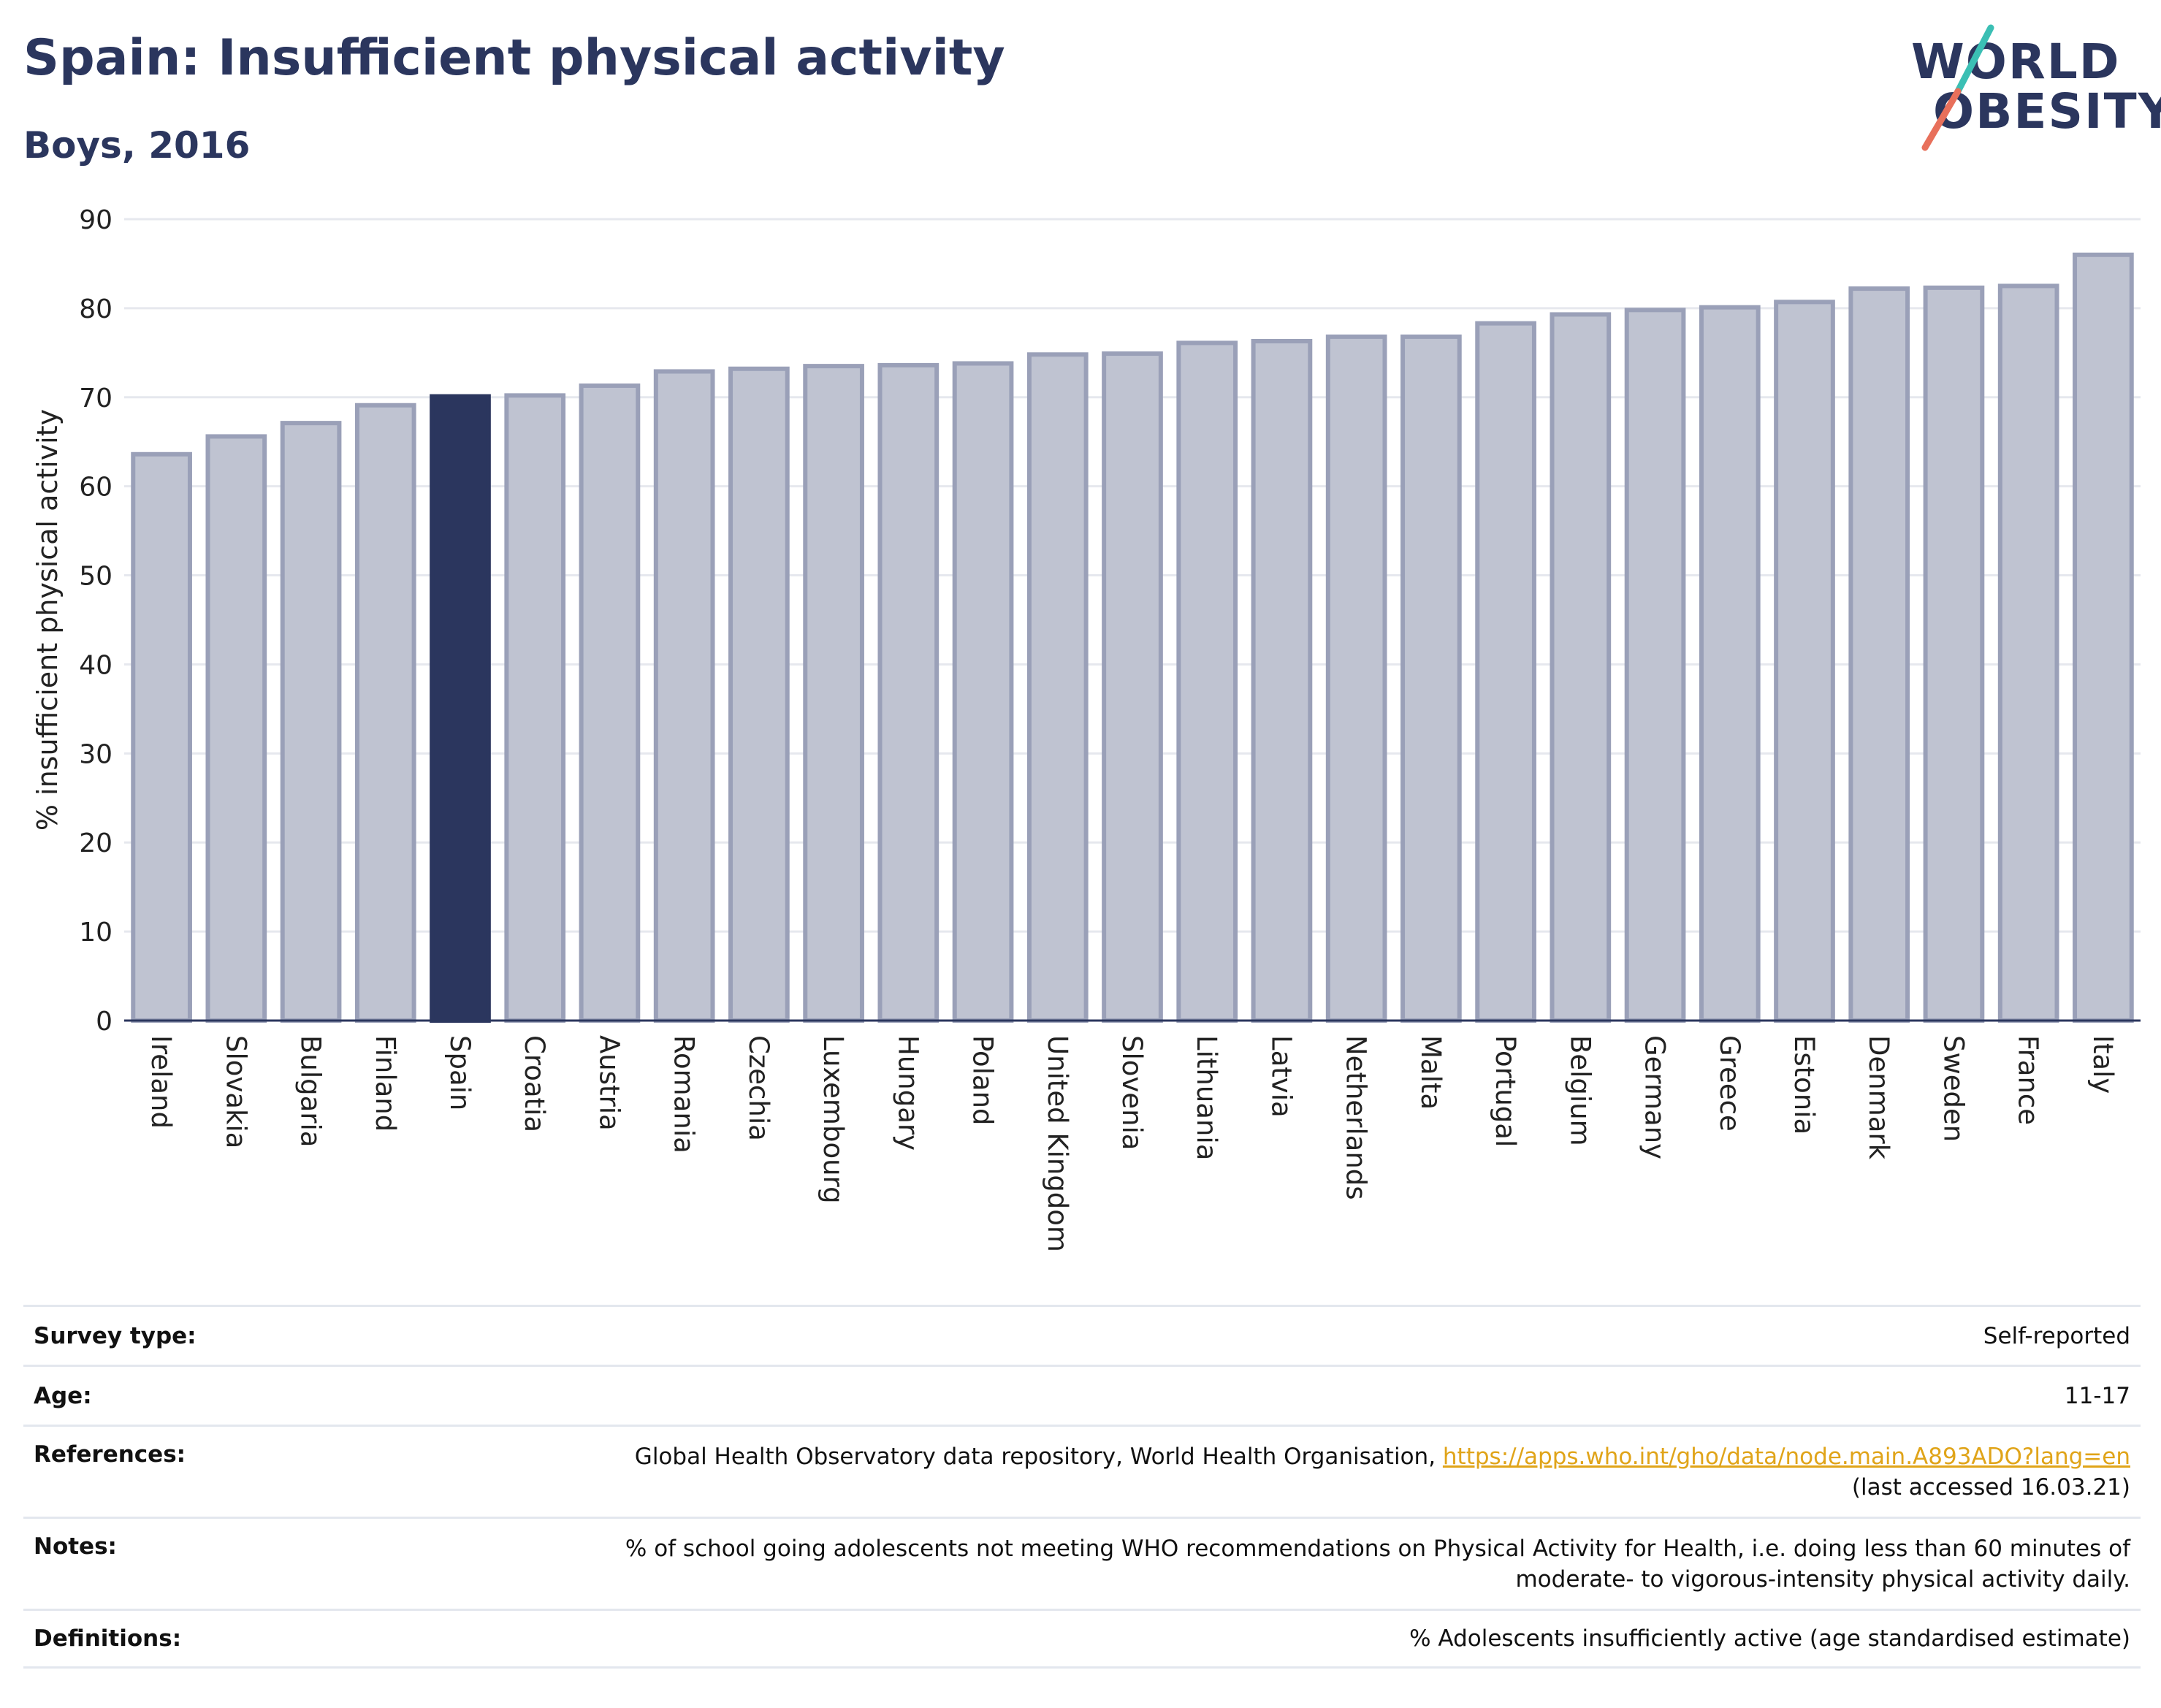  What do you see at coordinates (1805, 661) in the screenshot?
I see `bar-estonia` at bounding box center [1805, 661].